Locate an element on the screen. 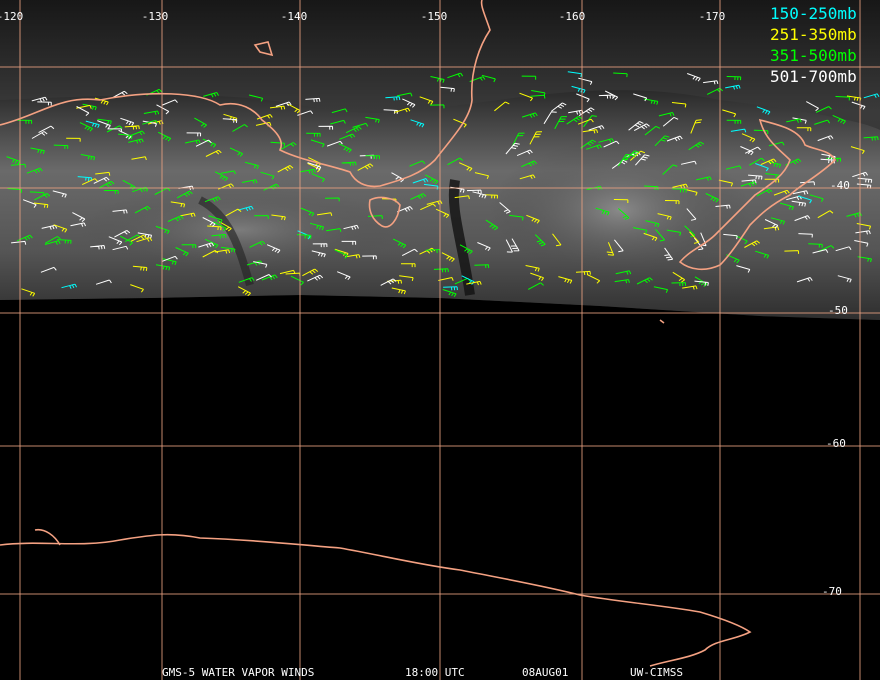 The image size is (880, 680). latitude-label: -50 is located at coordinates (838, 310).